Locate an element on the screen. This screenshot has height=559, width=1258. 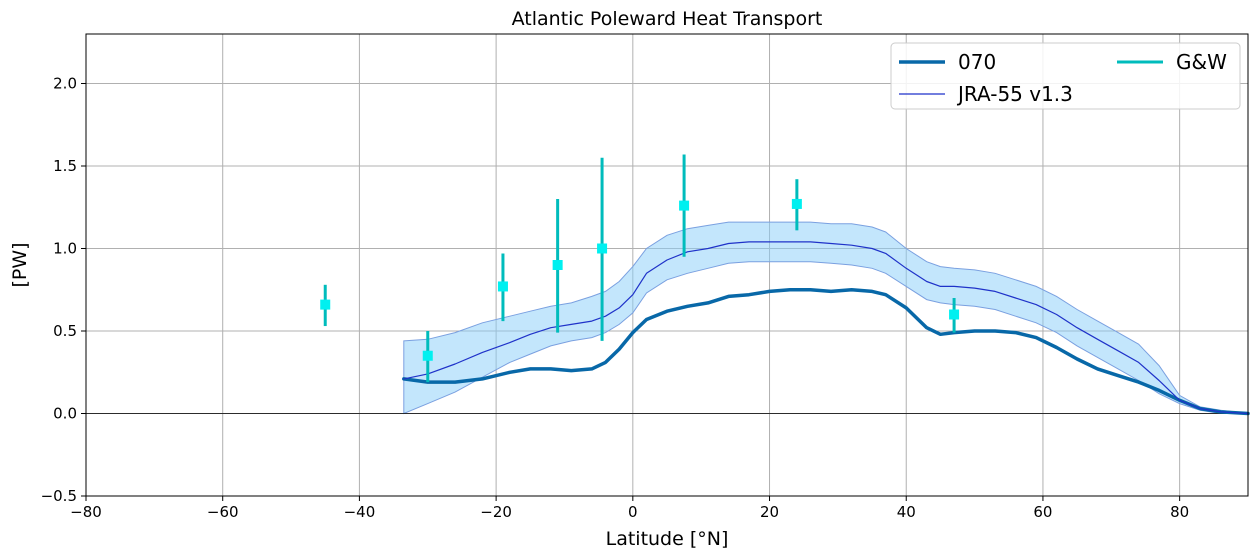
x-tick-label: 0 is located at coordinates (633, 512).